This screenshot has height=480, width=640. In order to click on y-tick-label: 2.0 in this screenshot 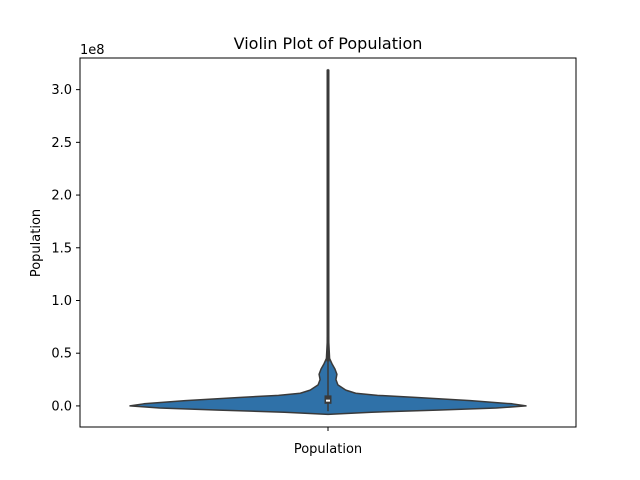, I will do `click(61, 196)`.